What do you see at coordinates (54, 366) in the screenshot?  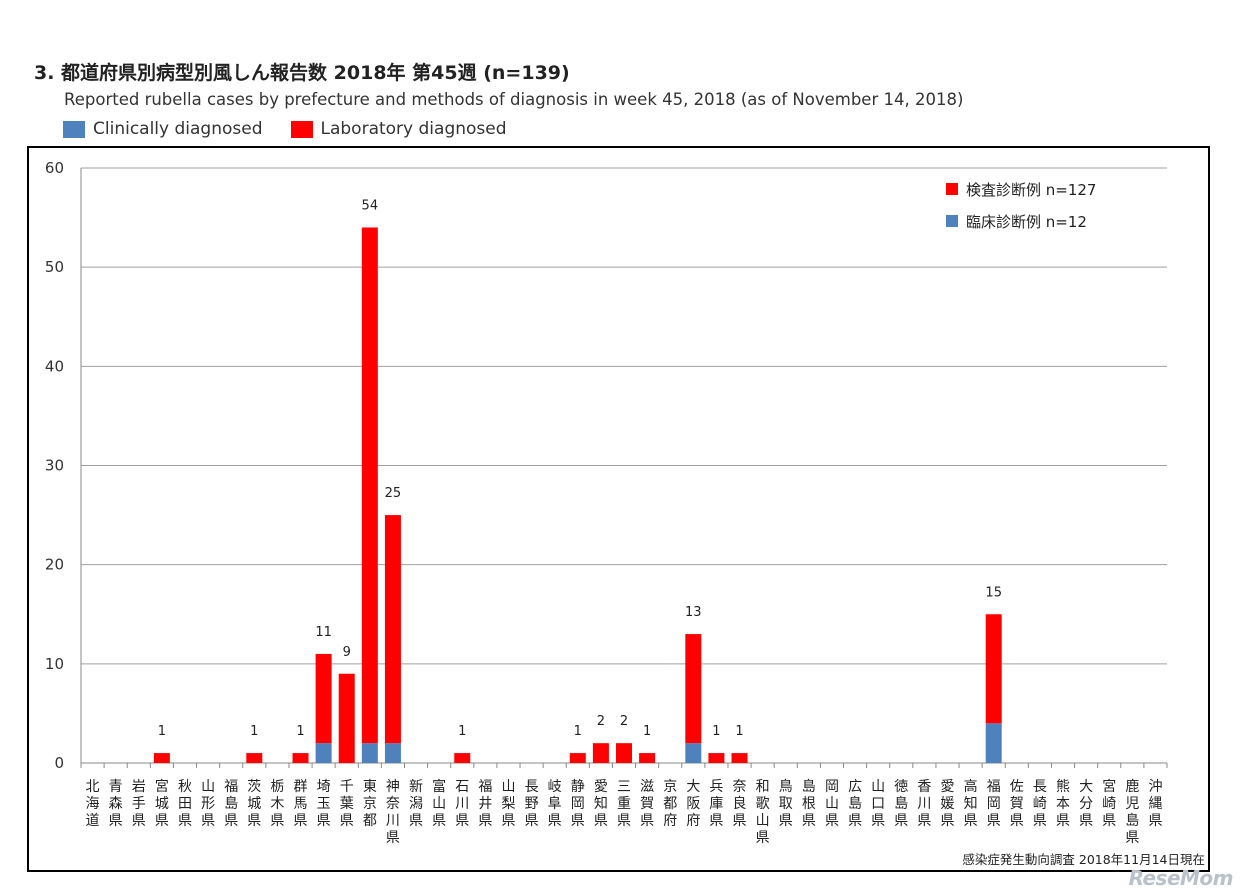 I see `y-tick-label: 40` at bounding box center [54, 366].